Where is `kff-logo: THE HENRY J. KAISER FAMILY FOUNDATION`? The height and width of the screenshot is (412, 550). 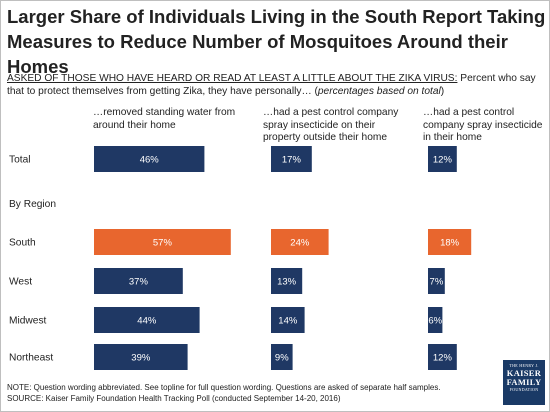
kff-logo: THE HENRY J. KAISER FAMILY FOUNDATION is located at coordinates (524, 382).